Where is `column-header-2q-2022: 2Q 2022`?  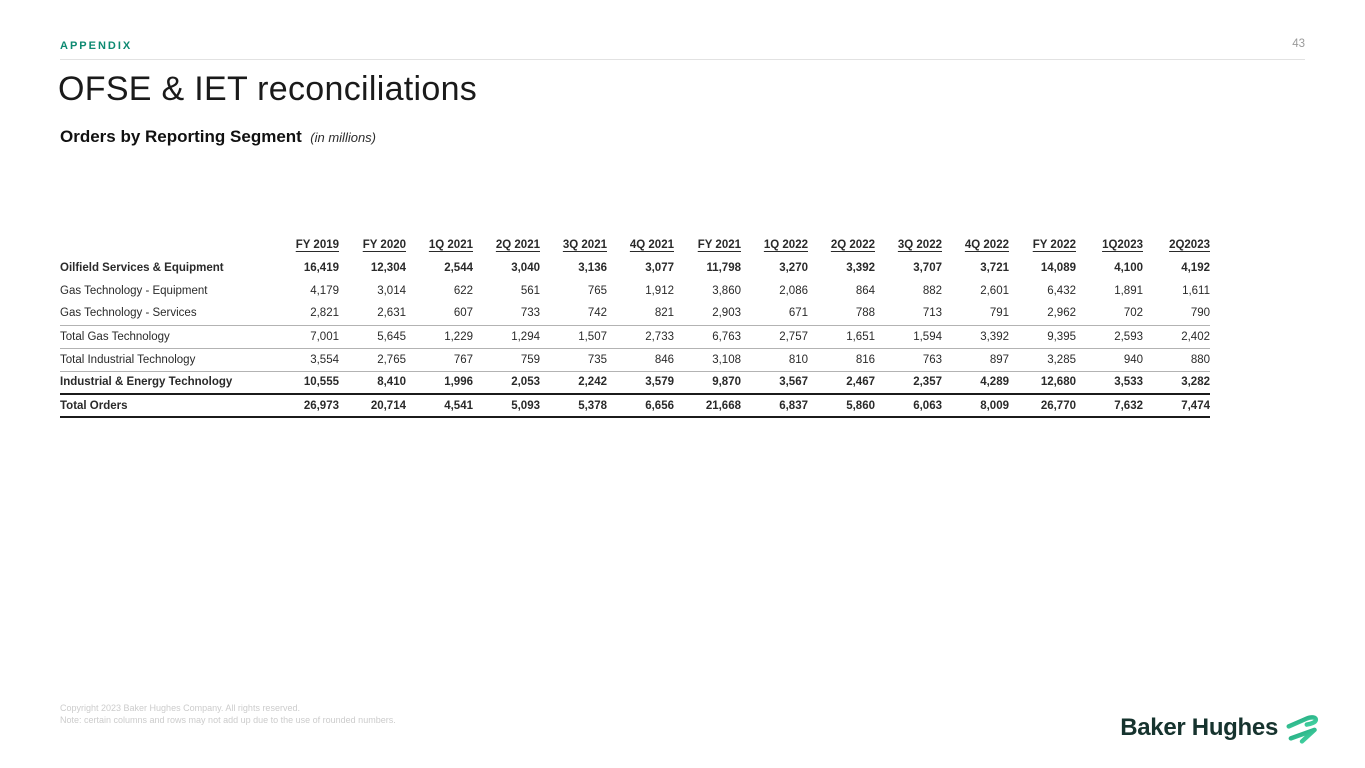 column-header-2q-2022: 2Q 2022 is located at coordinates (852, 244).